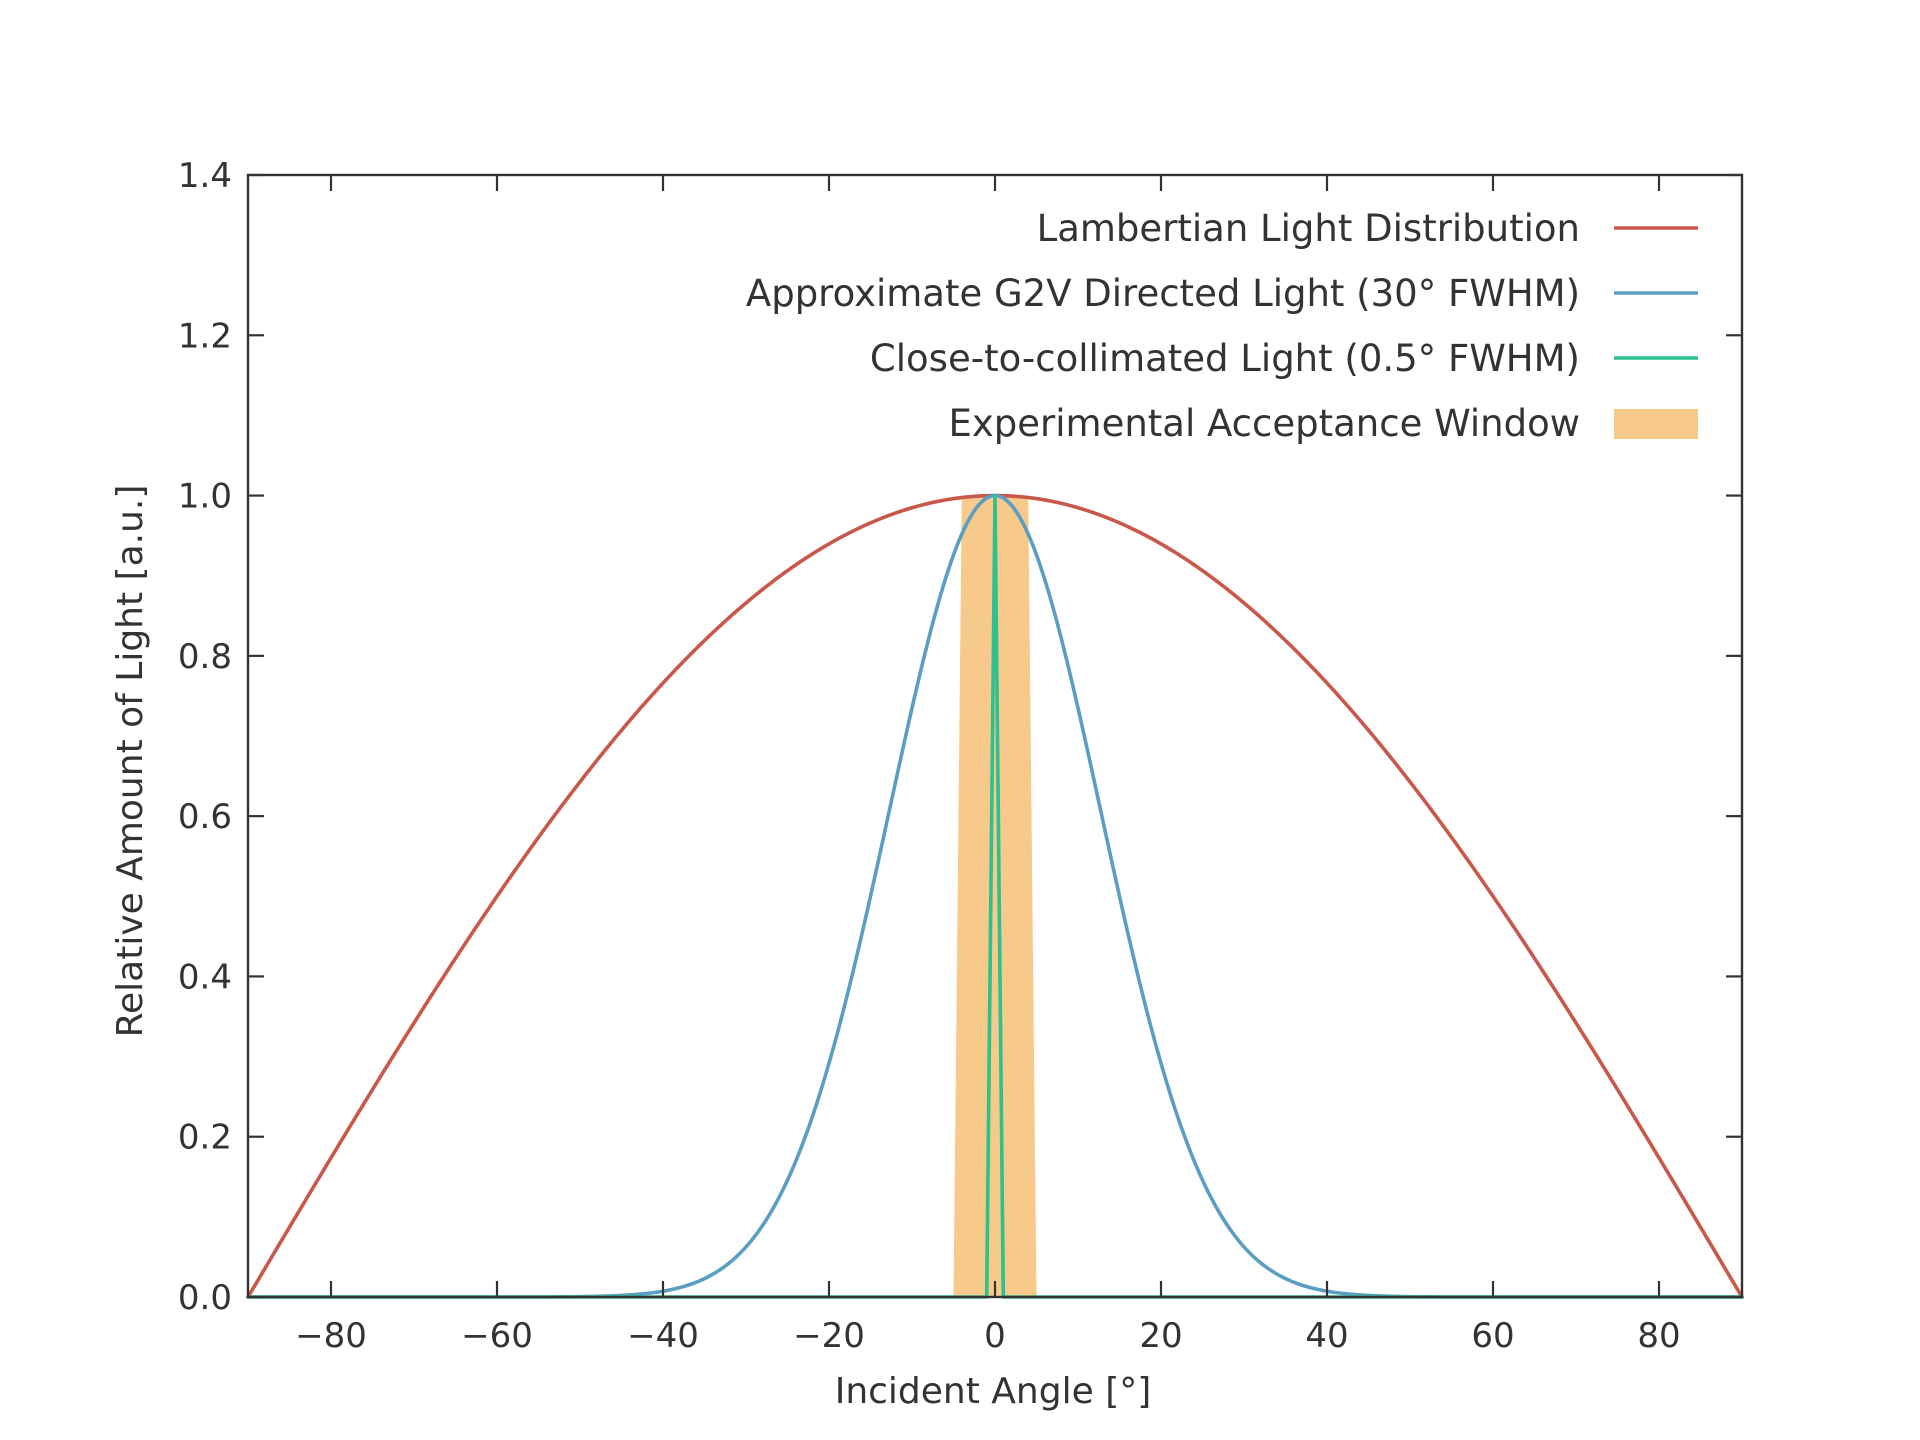 The height and width of the screenshot is (1440, 1920). I want to click on x-axis-title: Incident Angle [°], so click(993, 1391).